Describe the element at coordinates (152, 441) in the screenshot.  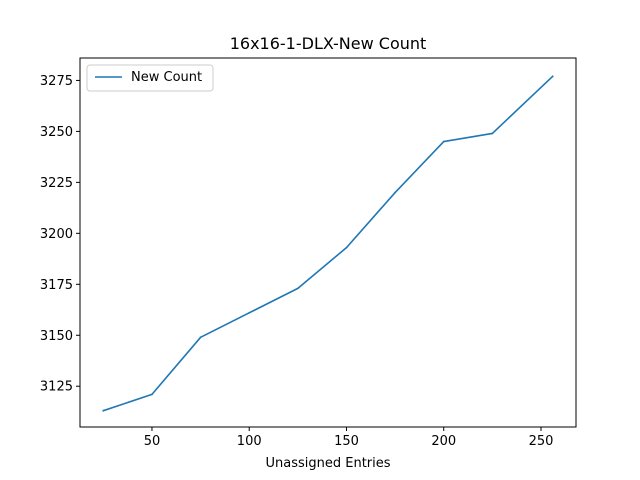
I see `x-tick-label: 50` at that location.